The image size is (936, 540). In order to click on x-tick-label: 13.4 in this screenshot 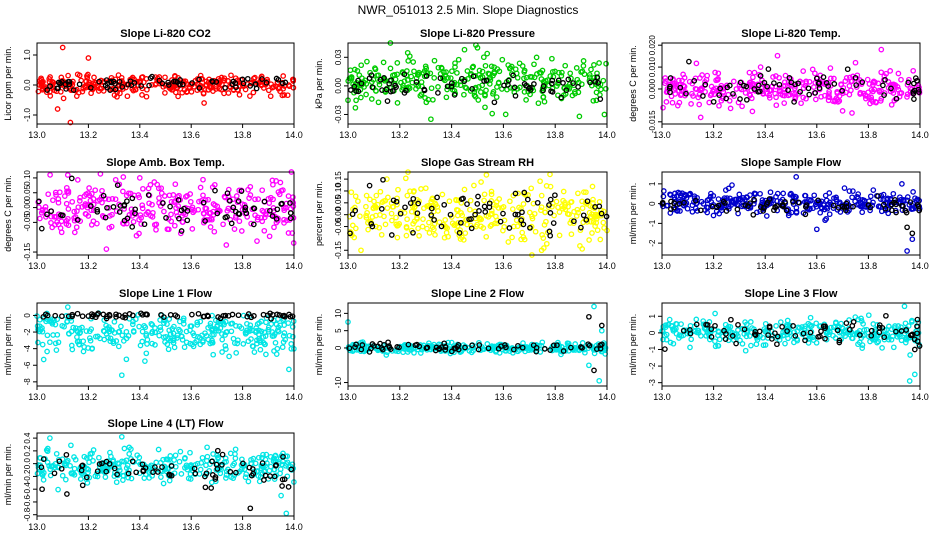, I will do `click(765, 397)`.